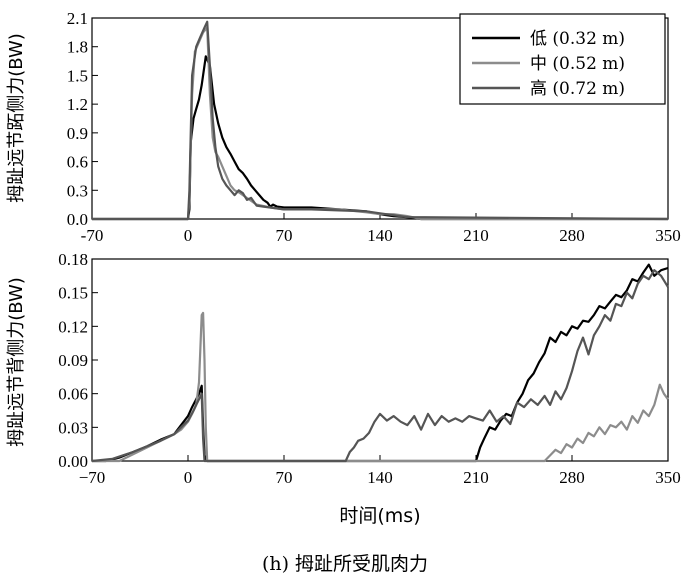  I want to click on y-tick-label: 1.2, so click(77, 104).